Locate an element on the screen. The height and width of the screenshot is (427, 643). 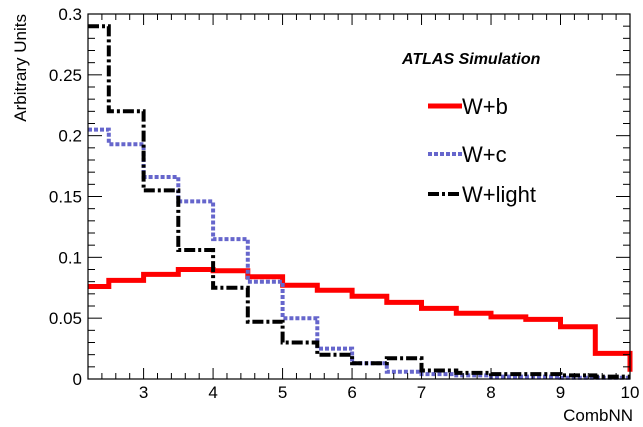
x-axis-title: CombNN is located at coordinates (598, 415).